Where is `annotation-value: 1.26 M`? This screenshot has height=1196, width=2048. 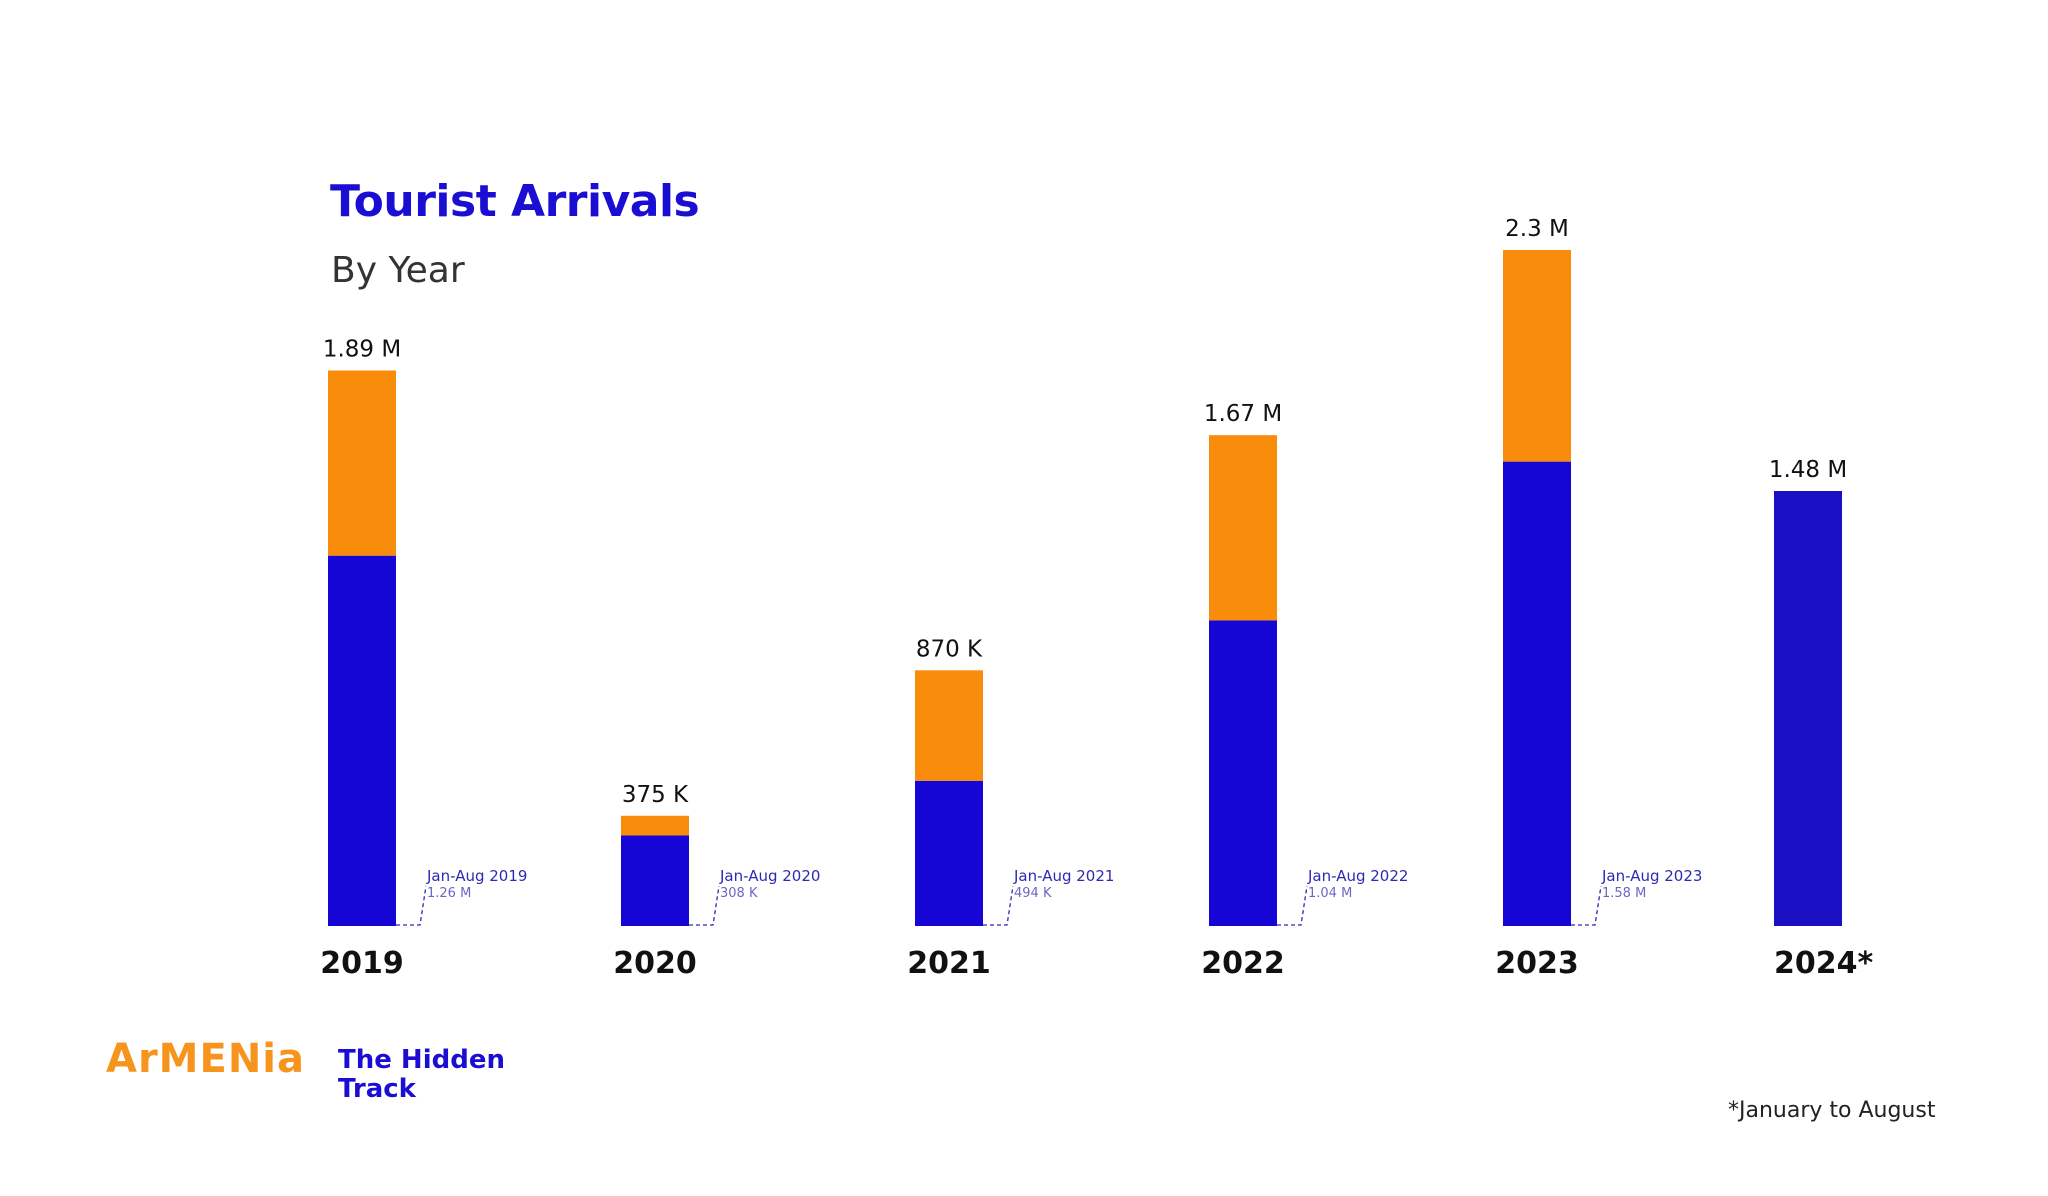 annotation-value: 1.26 M is located at coordinates (449, 893).